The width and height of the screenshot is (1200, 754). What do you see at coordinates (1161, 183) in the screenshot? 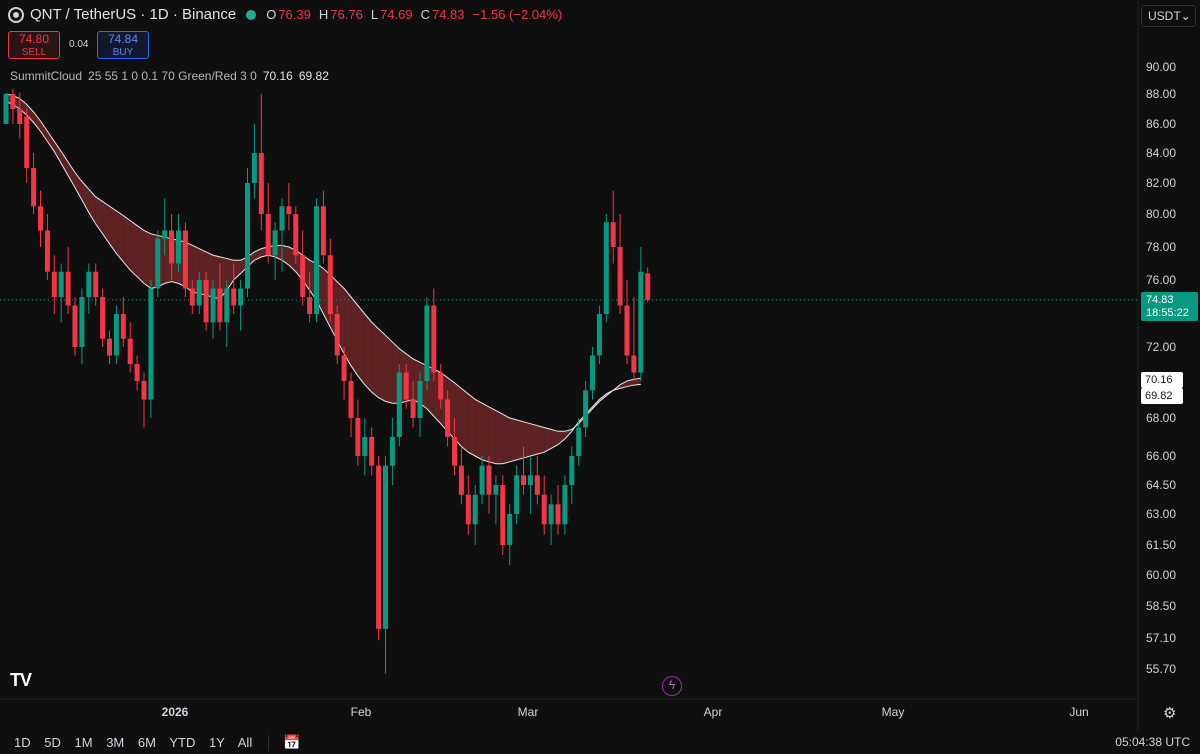
I see `price-tick-label: 82.00` at bounding box center [1161, 183].